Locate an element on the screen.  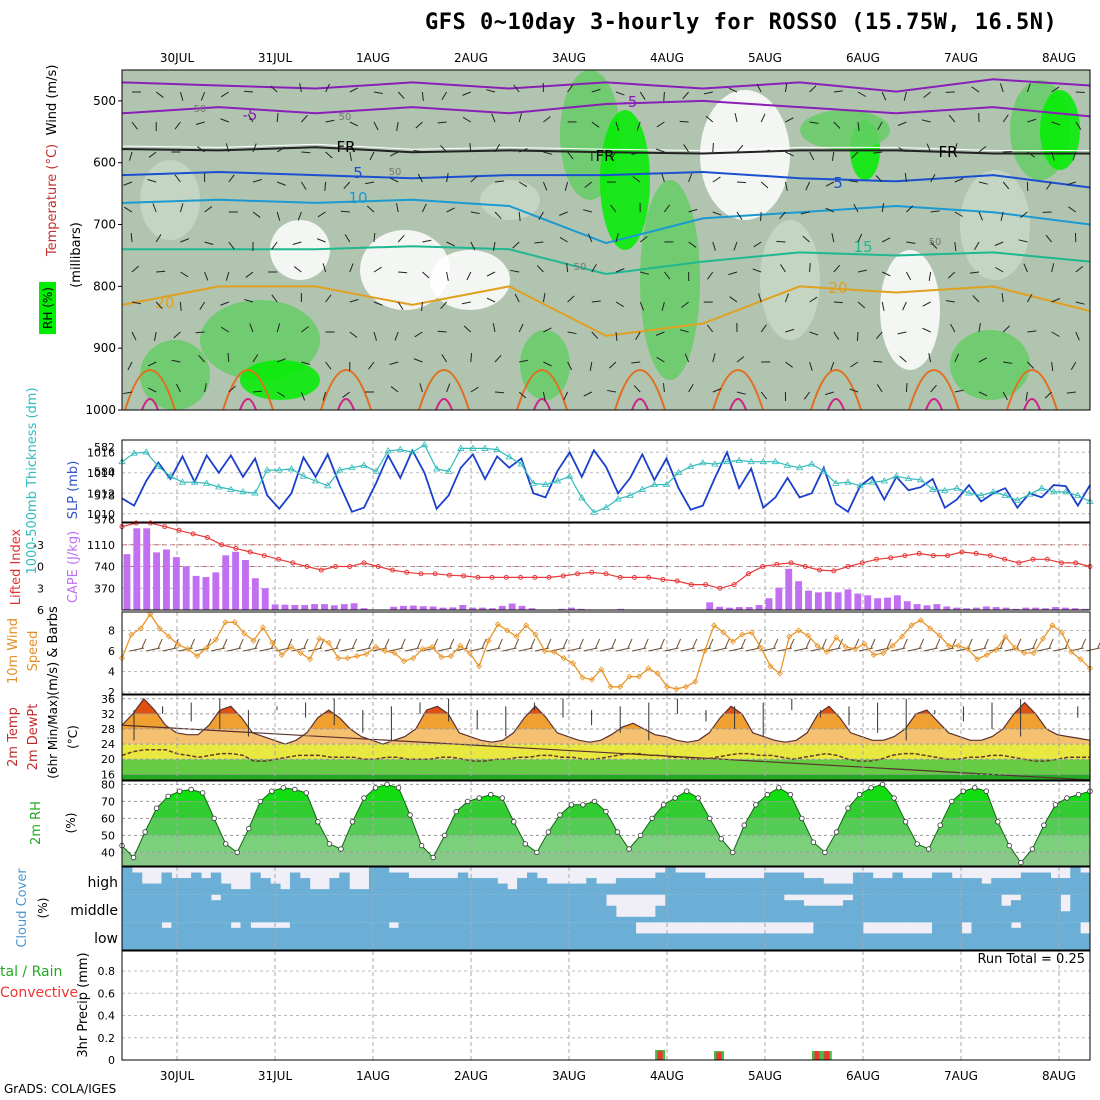
y-label-degc: (°C) is located at coordinates (73, 737).